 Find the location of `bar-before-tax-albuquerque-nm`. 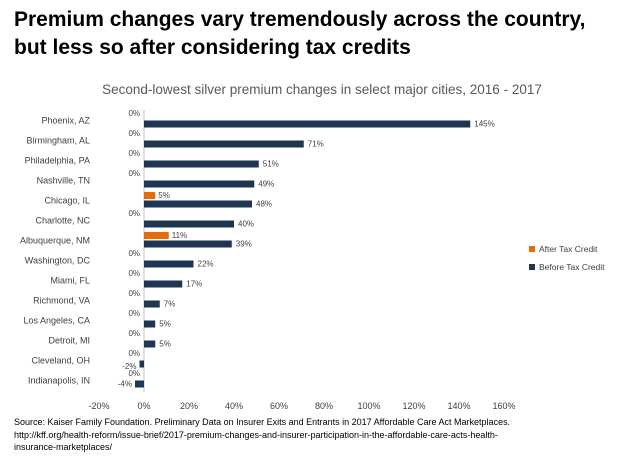

bar-before-tax-albuquerque-nm is located at coordinates (188, 244).